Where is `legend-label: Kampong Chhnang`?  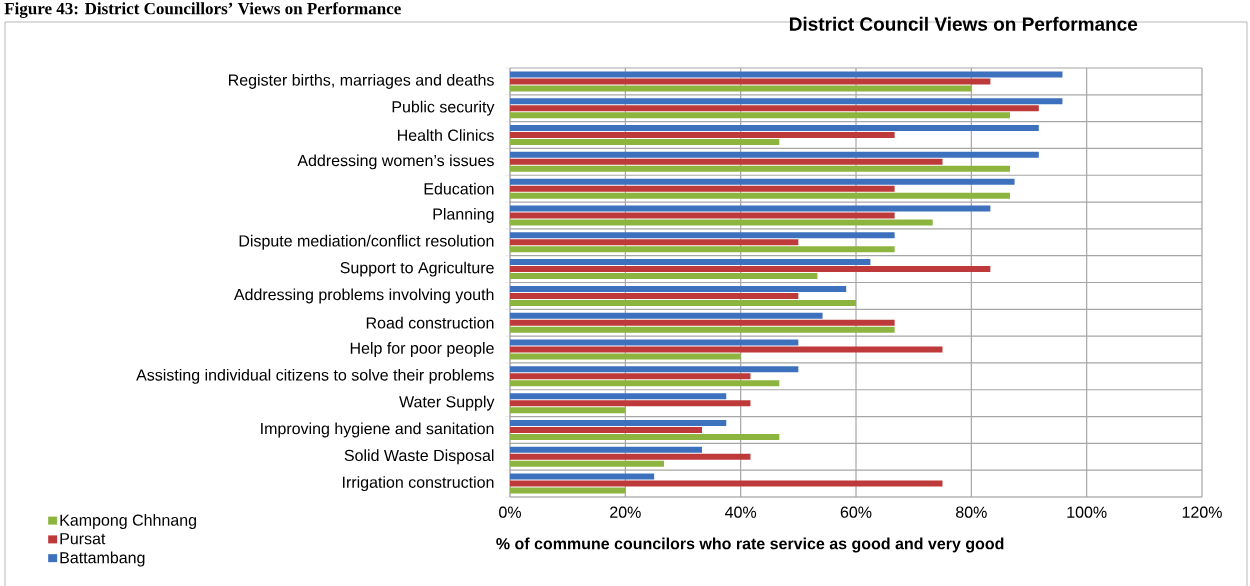
legend-label: Kampong Chhnang is located at coordinates (128, 521).